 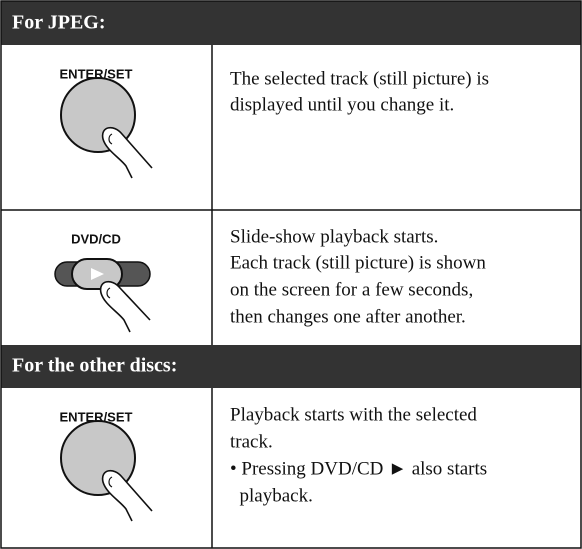 I want to click on description-line: Playback starts with the selected, so click(x=353, y=414).